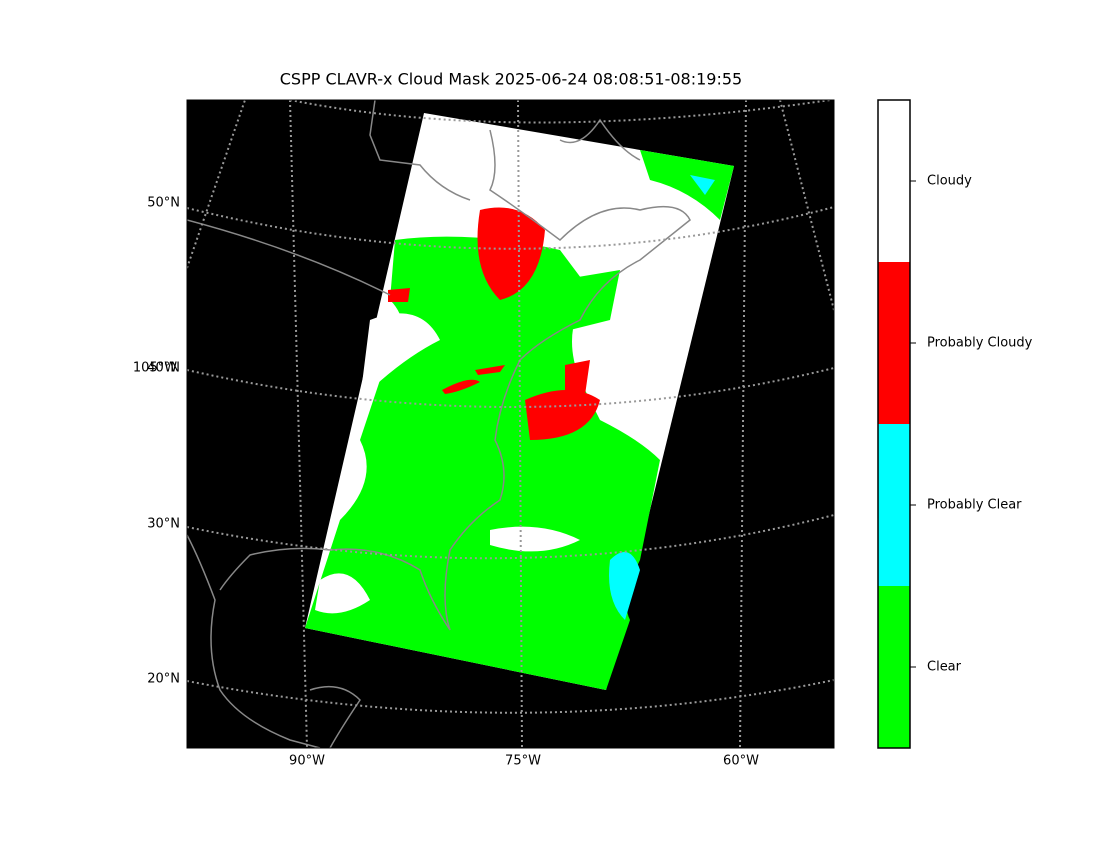 The image size is (1120, 844). Describe the element at coordinates (741, 761) in the screenshot. I see `lon-label: 60°W` at that location.